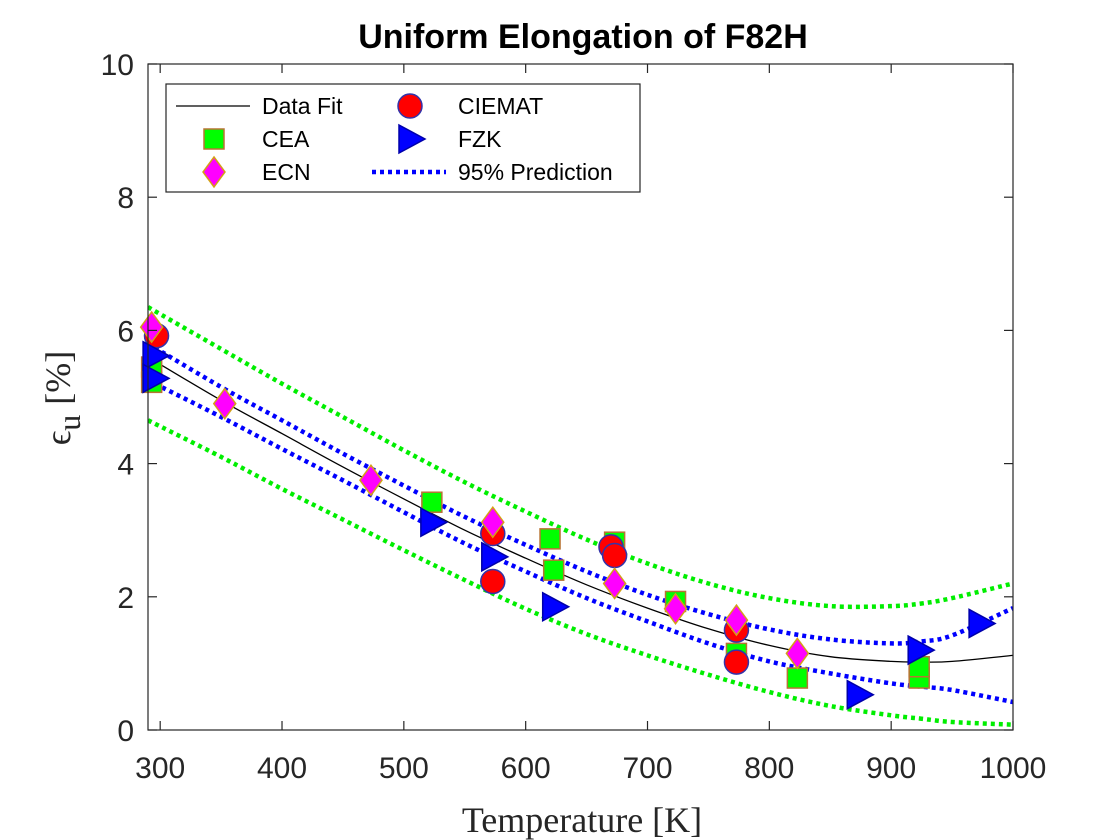 Image resolution: width=1120 pixels, height=840 pixels. I want to click on legend-item-ecn: ECN, so click(256, 172).